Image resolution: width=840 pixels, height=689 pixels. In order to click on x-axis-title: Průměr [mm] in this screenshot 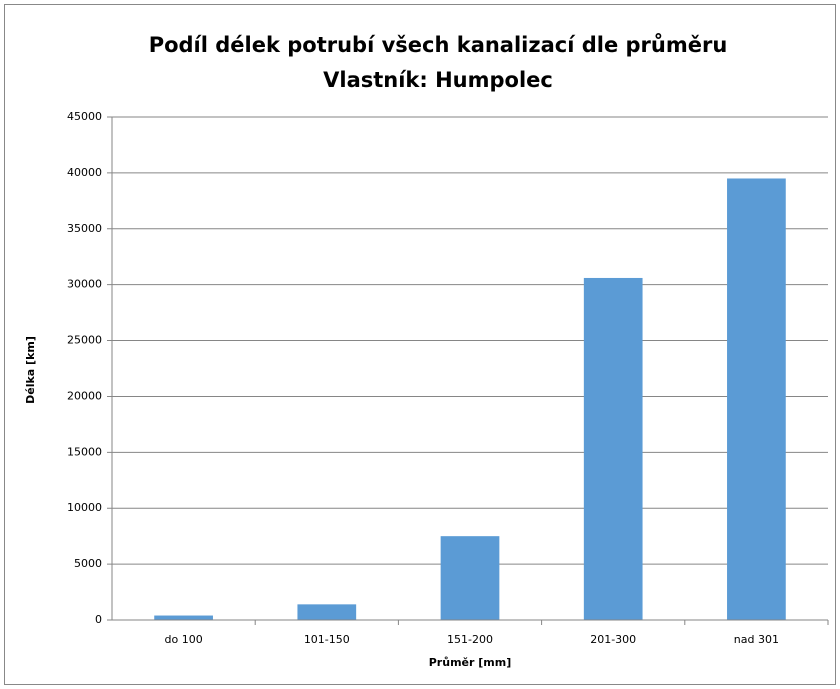, I will do `click(470, 662)`.